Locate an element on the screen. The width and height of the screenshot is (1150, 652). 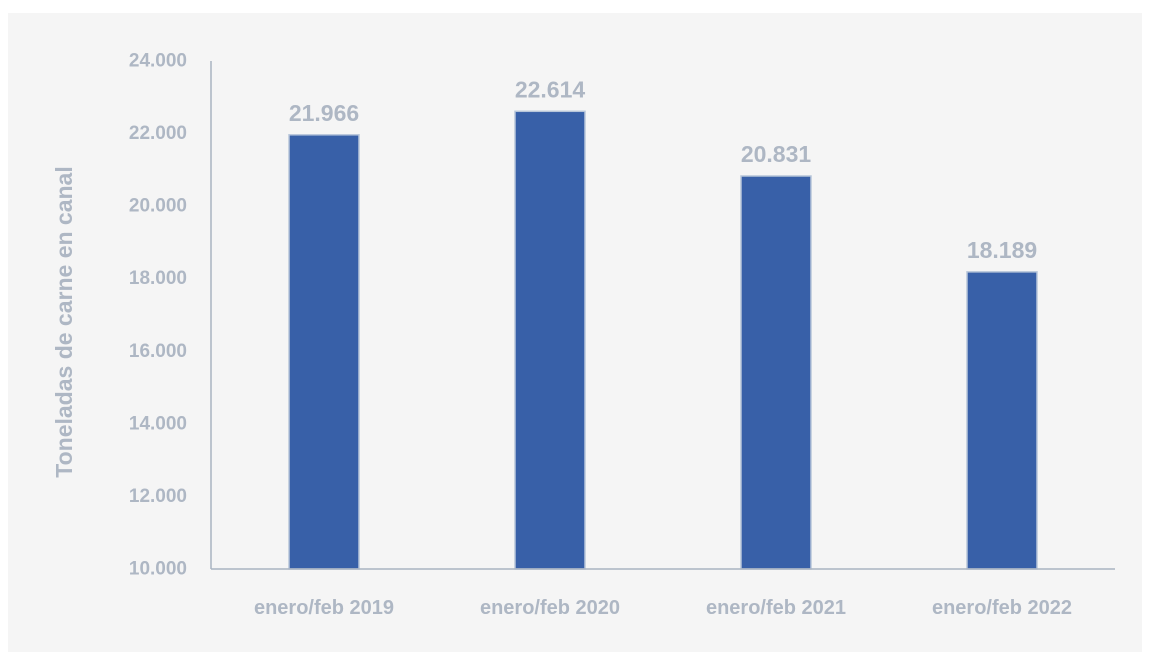
bar-value-label: 20.831 is located at coordinates (776, 154).